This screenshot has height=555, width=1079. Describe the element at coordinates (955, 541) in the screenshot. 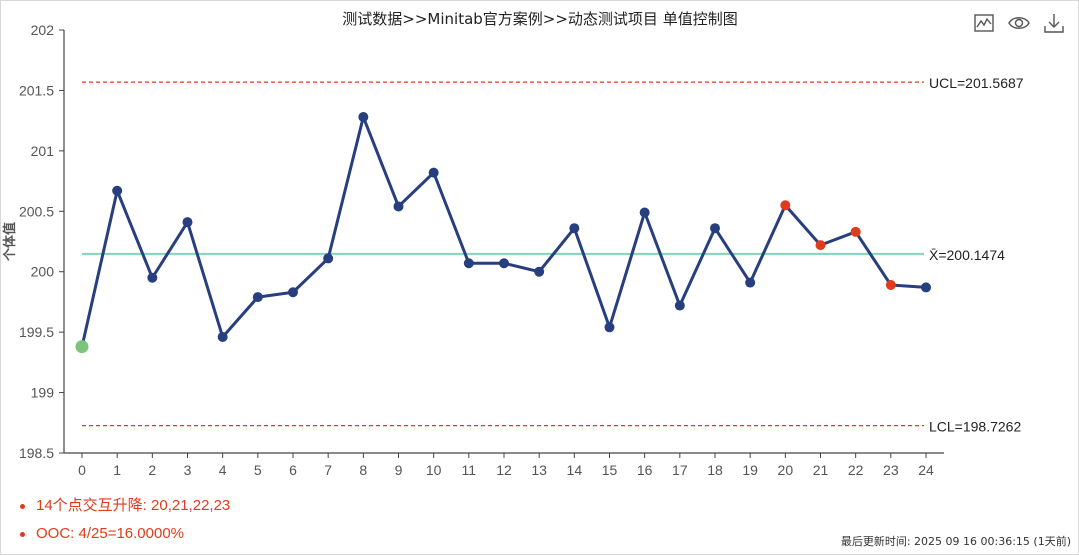

I see `last-updated: 最后更新时间: 2025 09 16 00:36:15 (1天前)` at that location.